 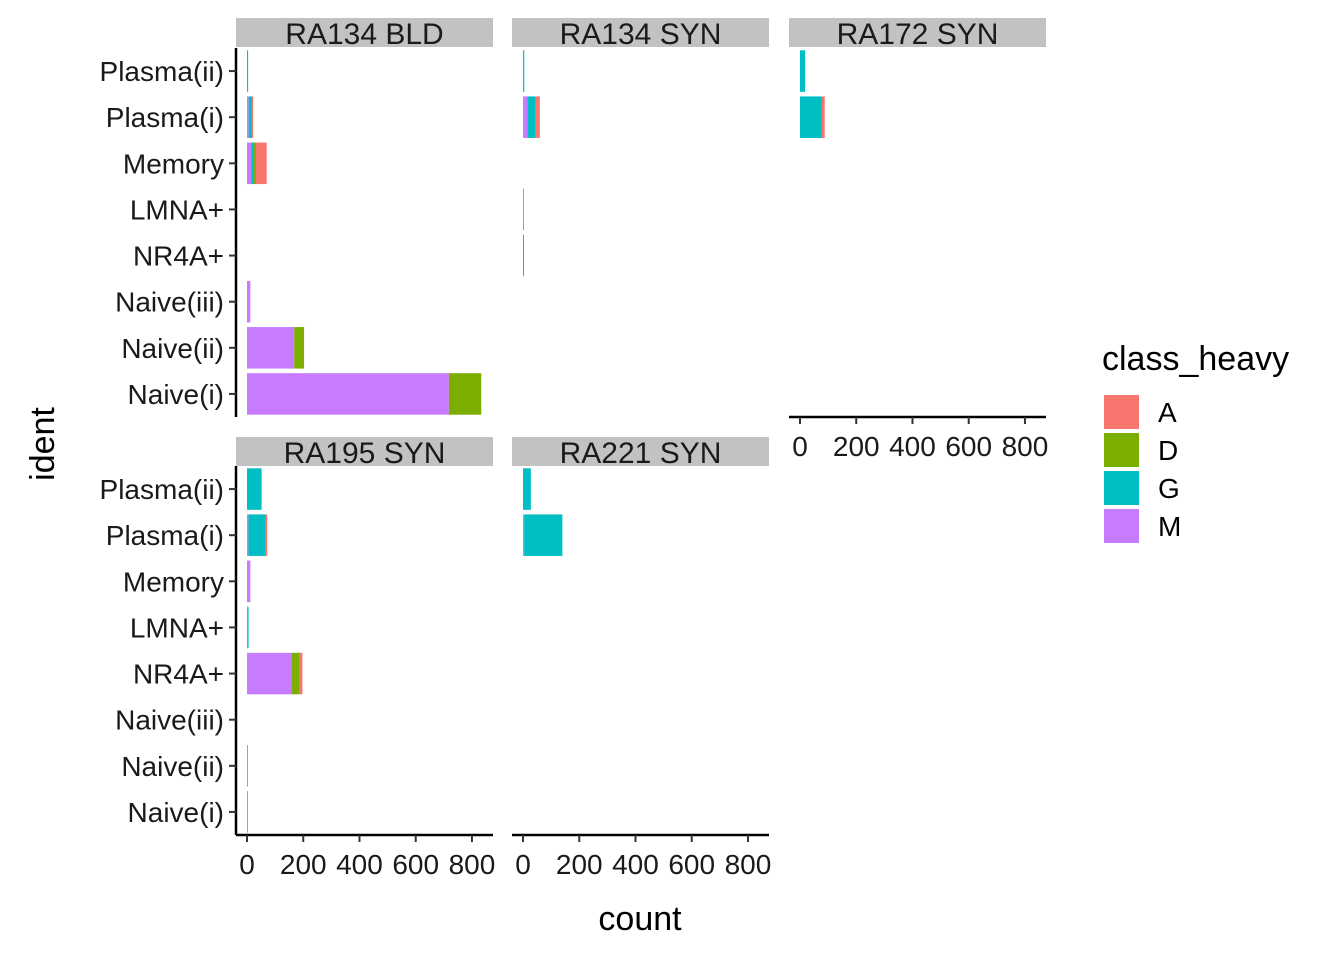 I want to click on facet-strip-label: RA134 SYN, so click(x=641, y=34).